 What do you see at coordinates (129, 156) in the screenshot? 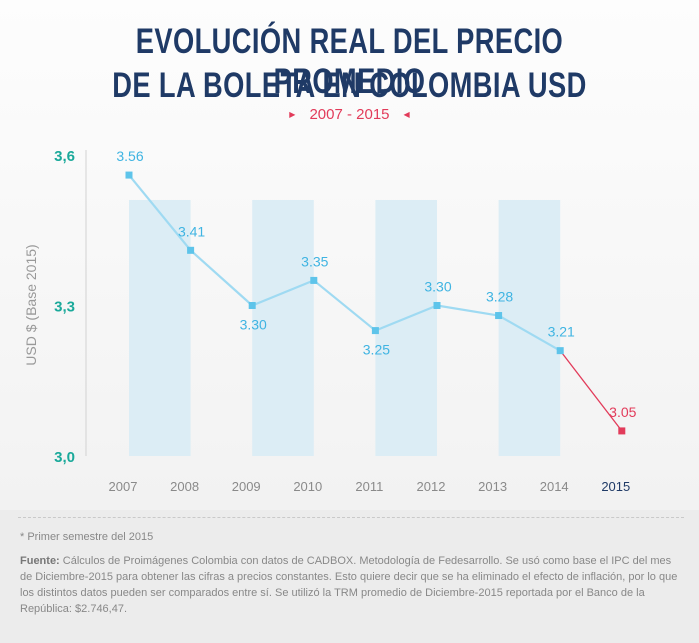
I see `data-label: 3.56` at bounding box center [129, 156].